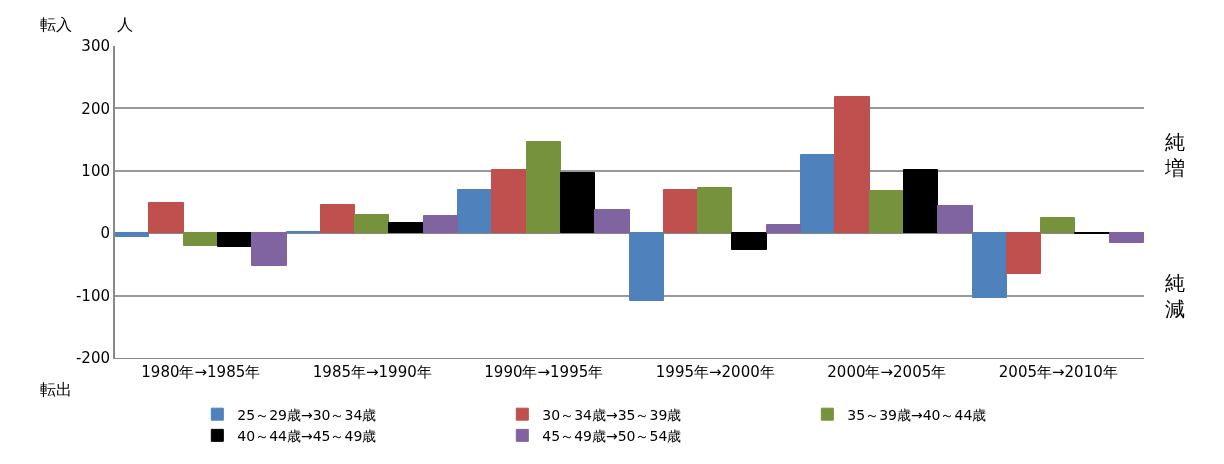 This screenshot has height=464, width=1224. Describe the element at coordinates (887, 372) in the screenshot. I see `x-tick-label: 2000年→2005年` at that location.